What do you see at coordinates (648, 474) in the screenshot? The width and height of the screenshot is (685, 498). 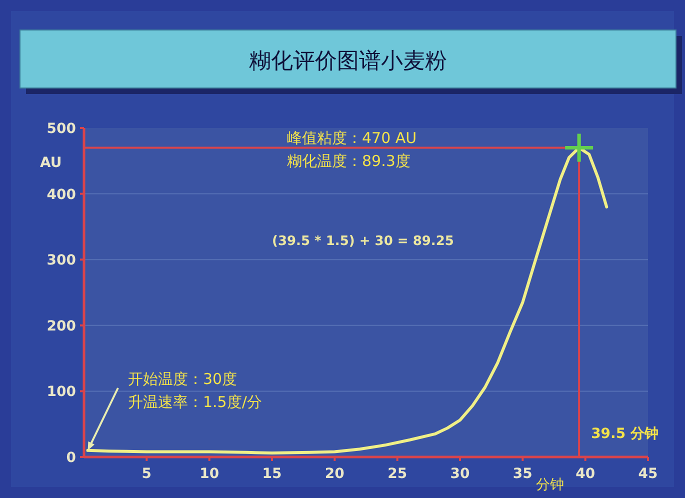 I see `x-tick-label: 45` at bounding box center [648, 474].